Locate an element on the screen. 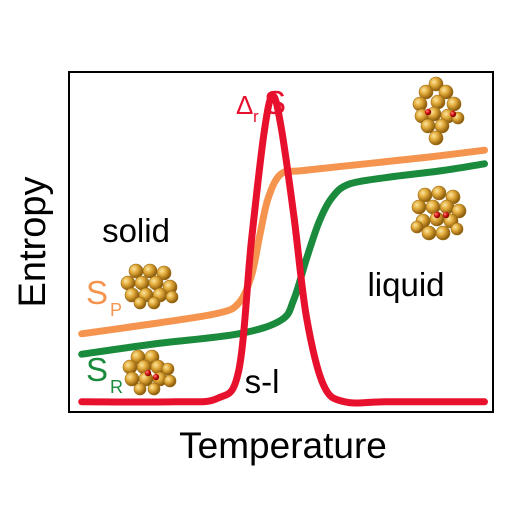 Image resolution: width=517 pixels, height=509 pixels. series-label-sr-sub: R is located at coordinates (116, 387).